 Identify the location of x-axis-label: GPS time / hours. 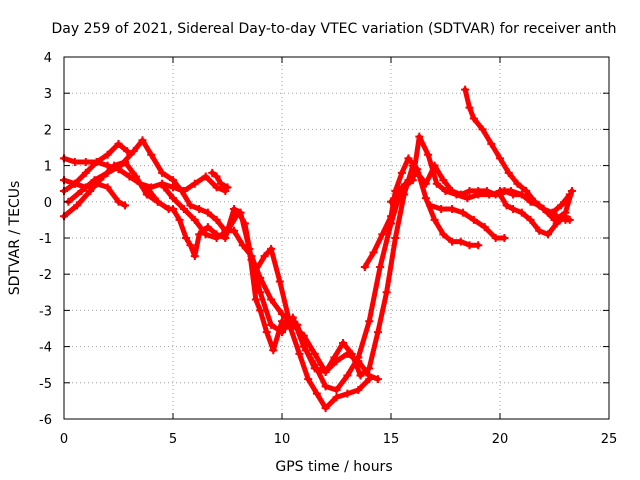
(333, 467).